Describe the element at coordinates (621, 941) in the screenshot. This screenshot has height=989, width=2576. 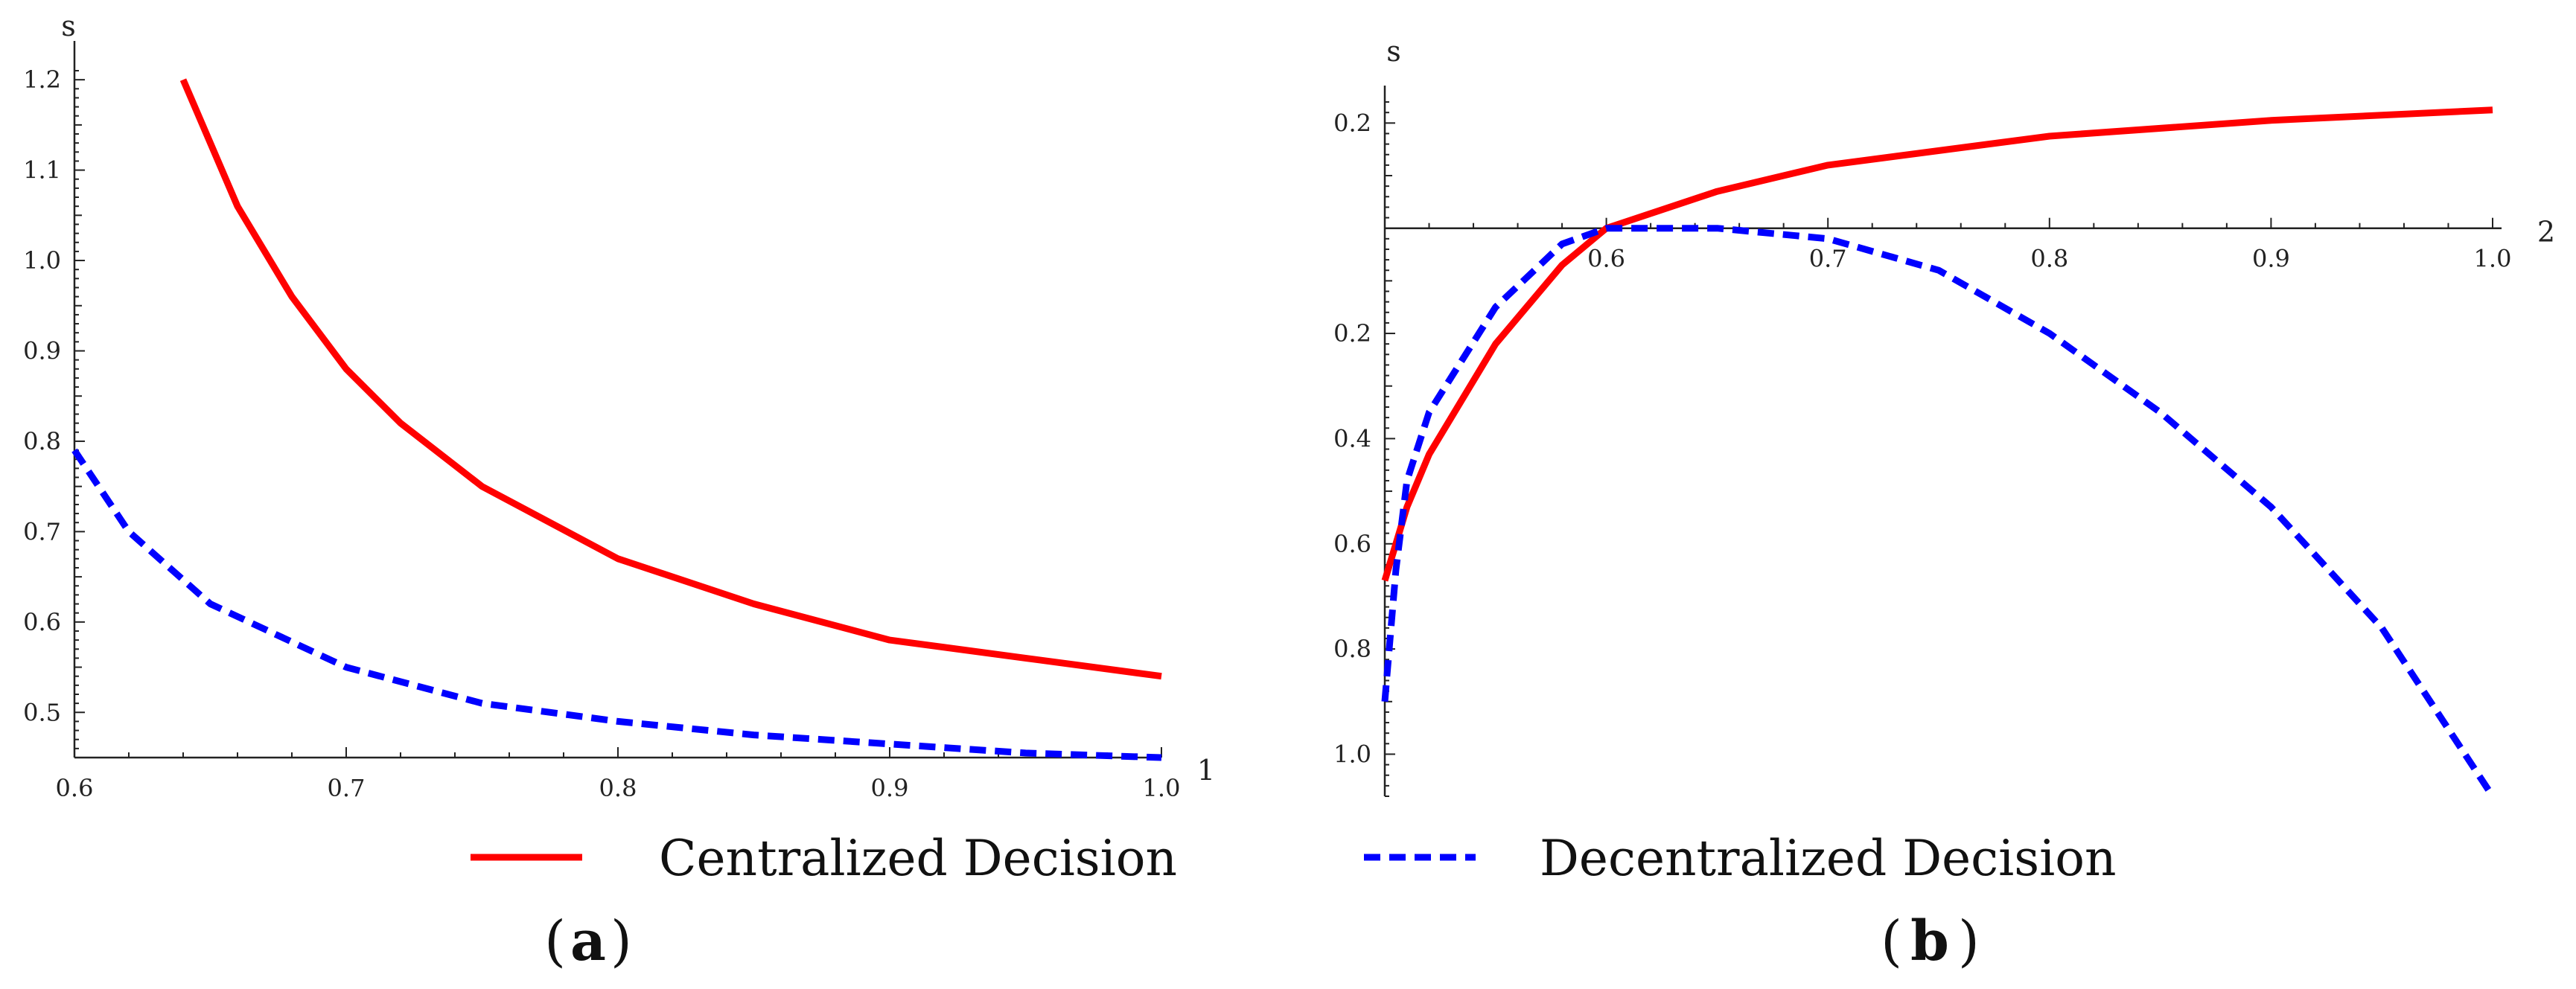
I see `panel-label-paren-close-a: )` at that location.